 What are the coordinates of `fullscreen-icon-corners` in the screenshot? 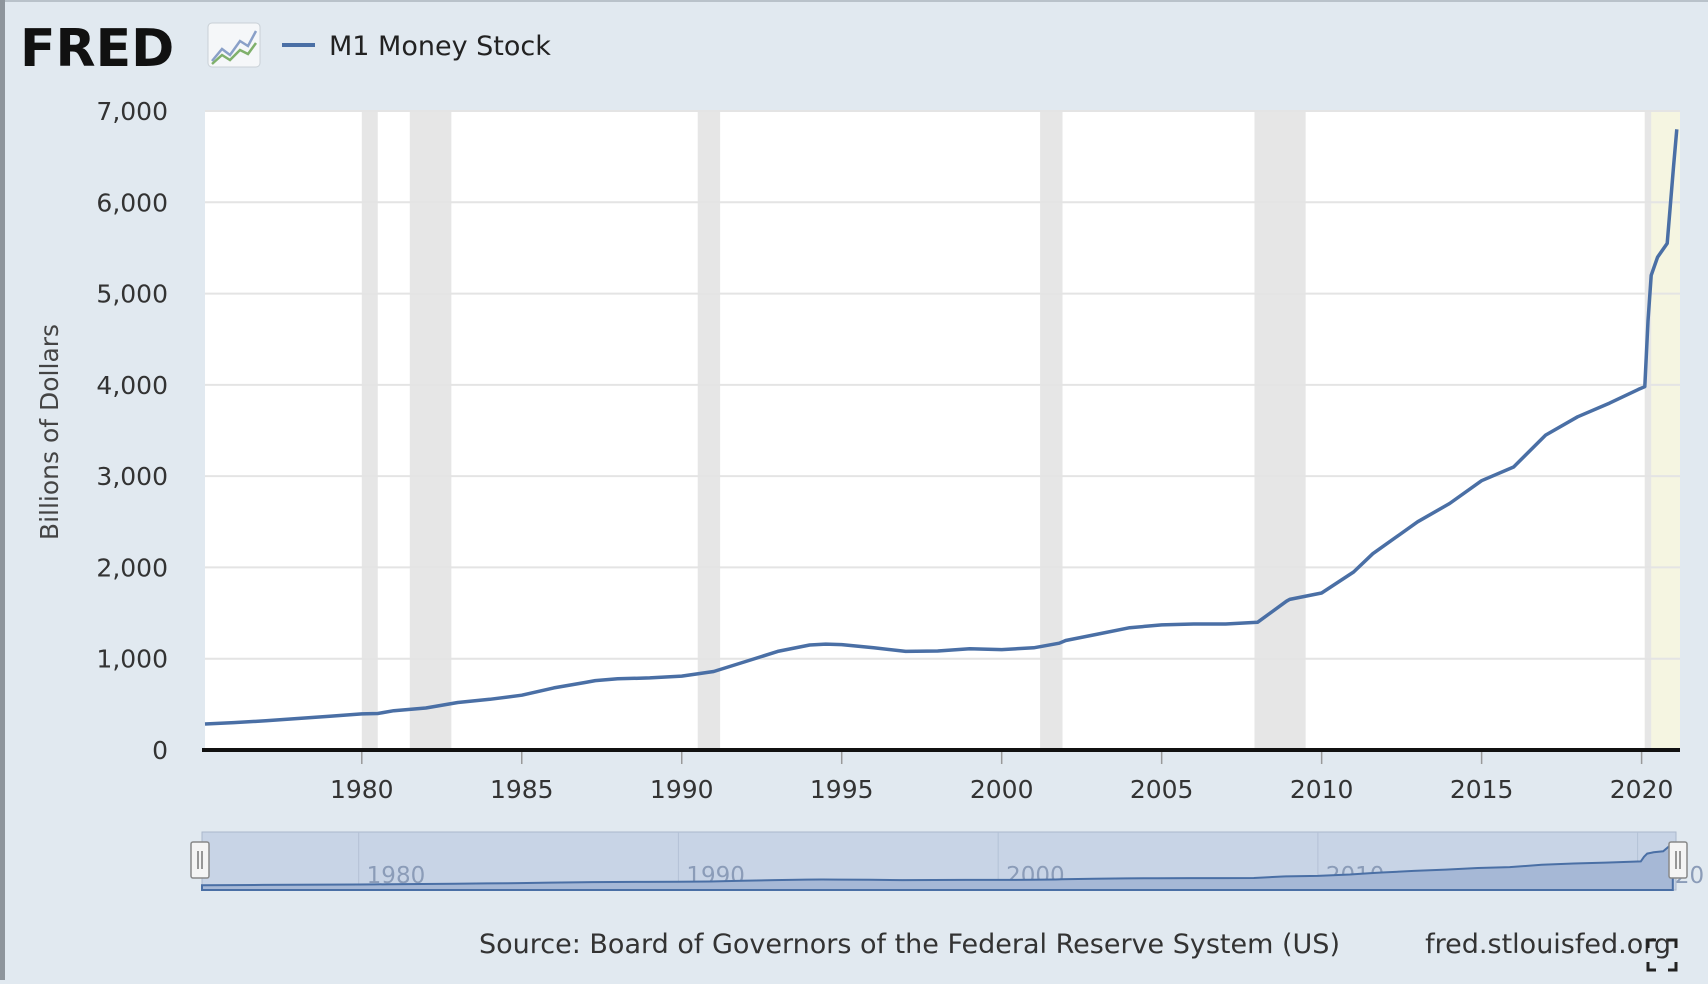 It's located at (1662, 955).